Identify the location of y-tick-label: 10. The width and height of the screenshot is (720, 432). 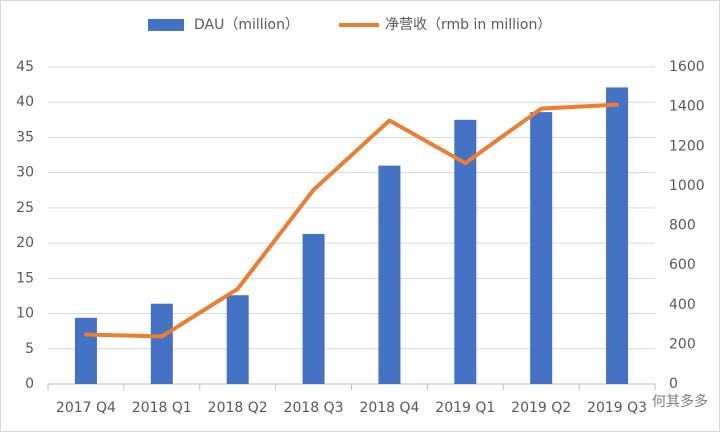
(25, 314).